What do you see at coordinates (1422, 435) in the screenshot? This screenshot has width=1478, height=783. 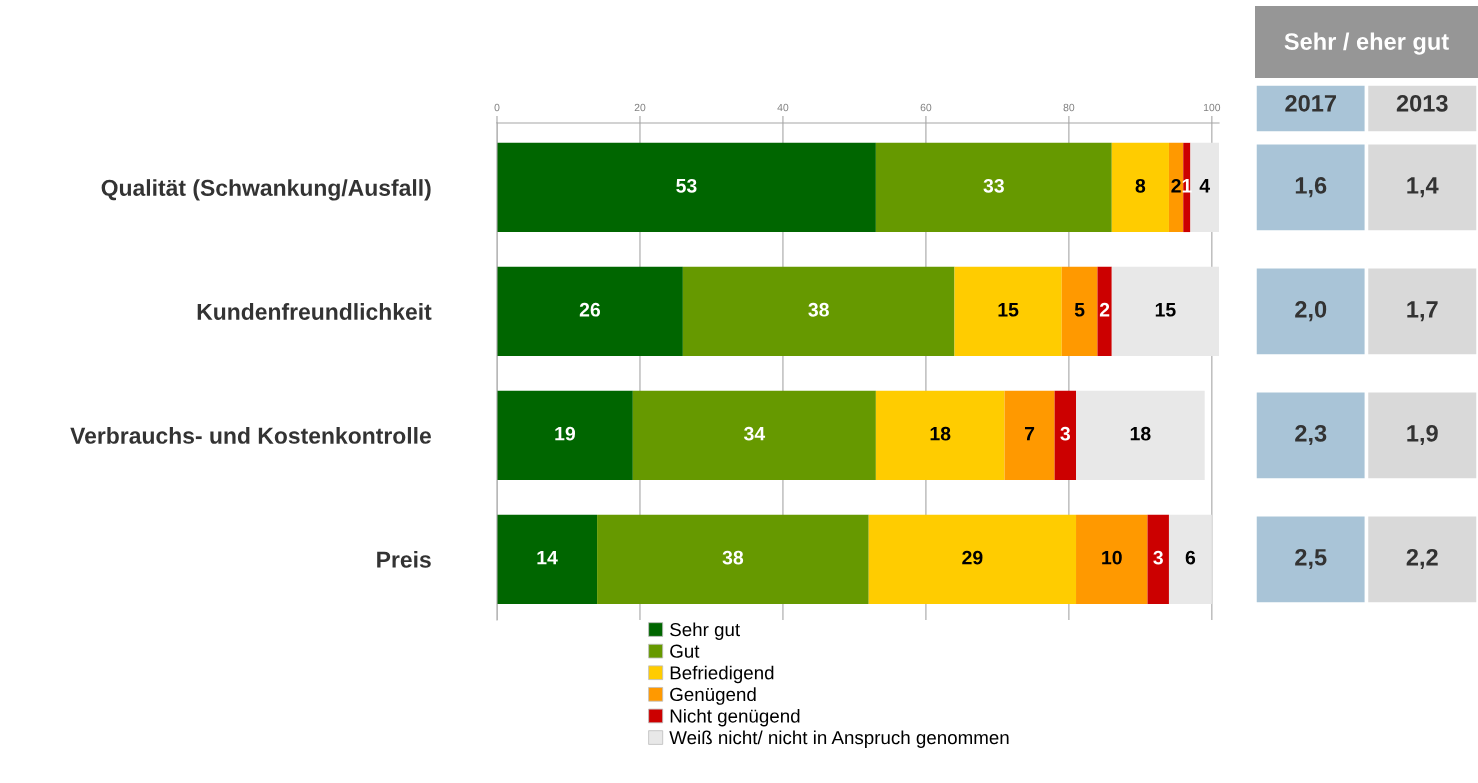 I see `data-label: 1,9` at bounding box center [1422, 435].